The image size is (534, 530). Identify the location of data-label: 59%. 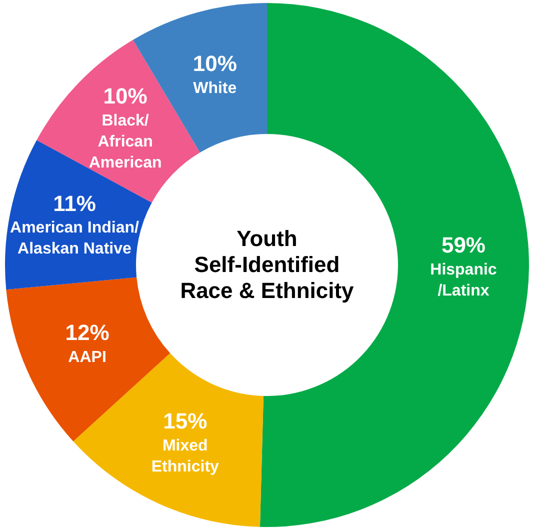
(463, 245).